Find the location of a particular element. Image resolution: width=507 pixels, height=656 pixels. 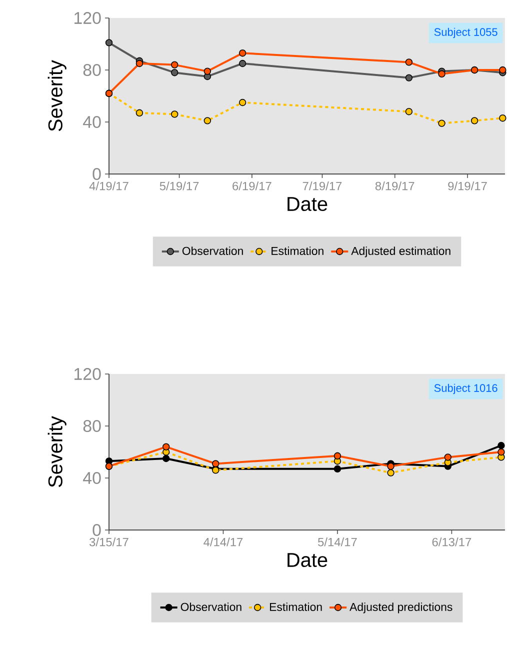

x-tick-label: 3/15/17 is located at coordinates (109, 542).